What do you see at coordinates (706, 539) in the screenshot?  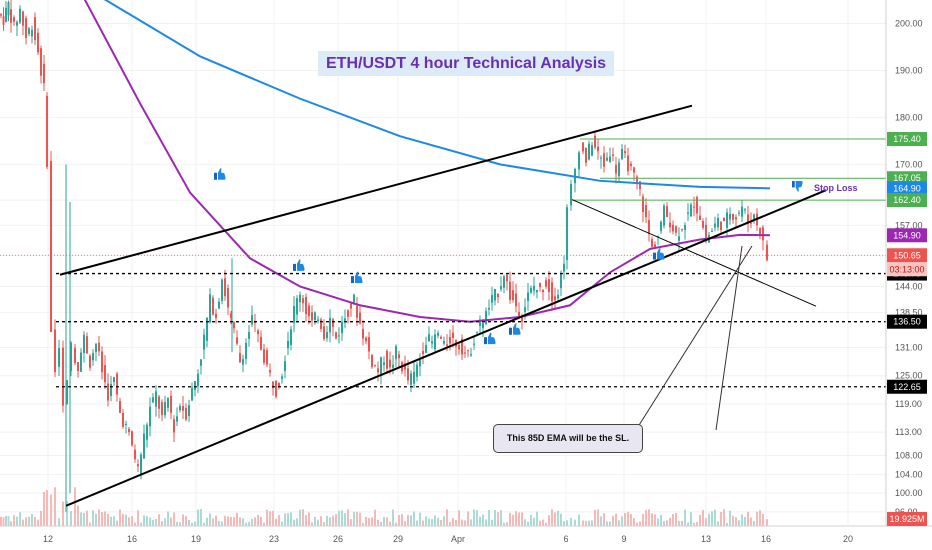 I see `time-tick-label: 13` at bounding box center [706, 539].